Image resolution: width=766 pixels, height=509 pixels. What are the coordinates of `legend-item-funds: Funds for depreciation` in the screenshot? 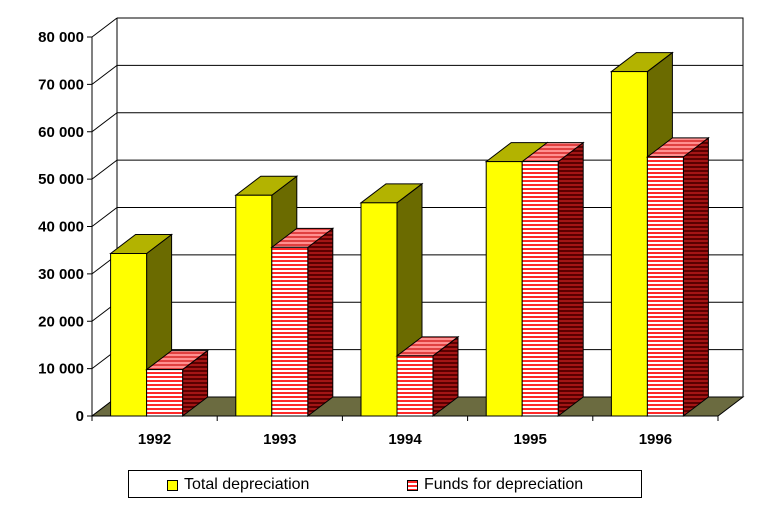 It's located at (495, 485).